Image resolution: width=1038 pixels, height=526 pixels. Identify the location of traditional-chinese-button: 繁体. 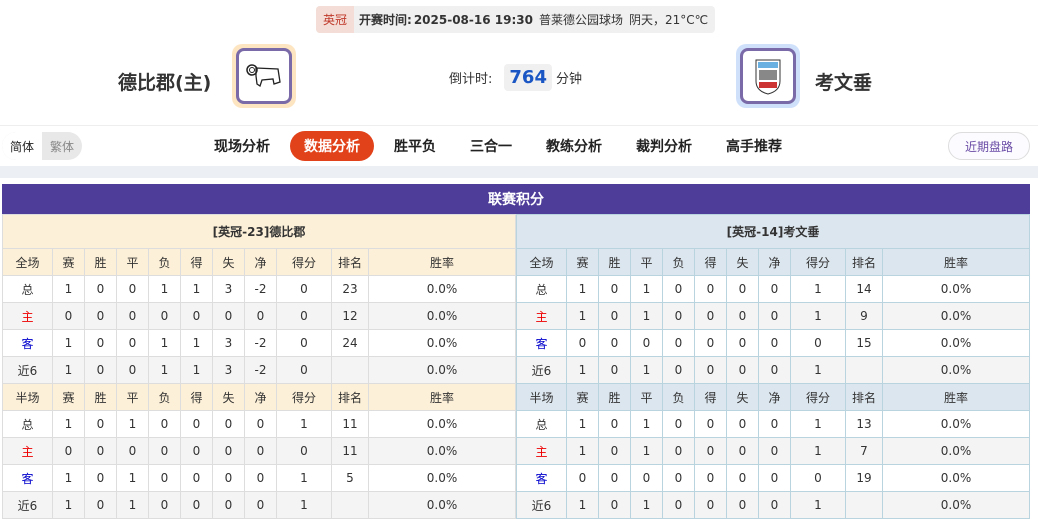
(61, 146).